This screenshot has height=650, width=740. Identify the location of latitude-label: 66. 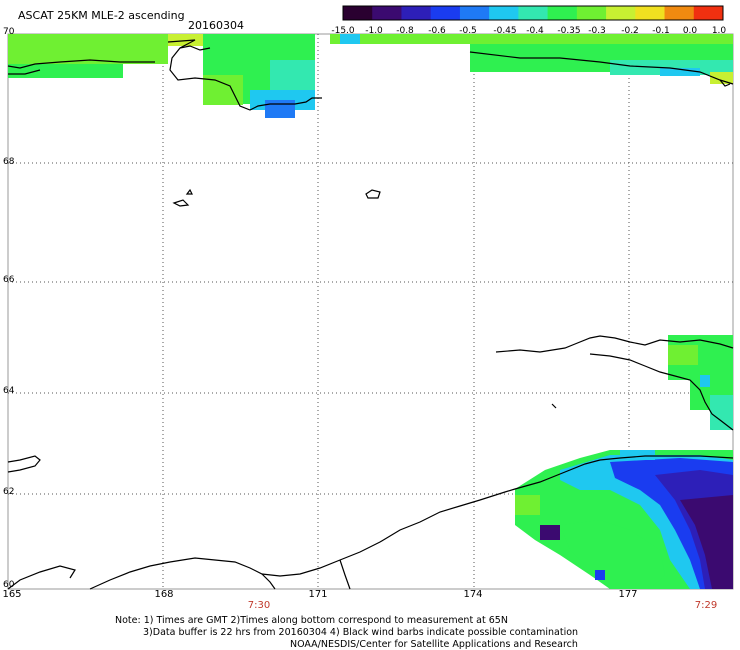
(9, 280).